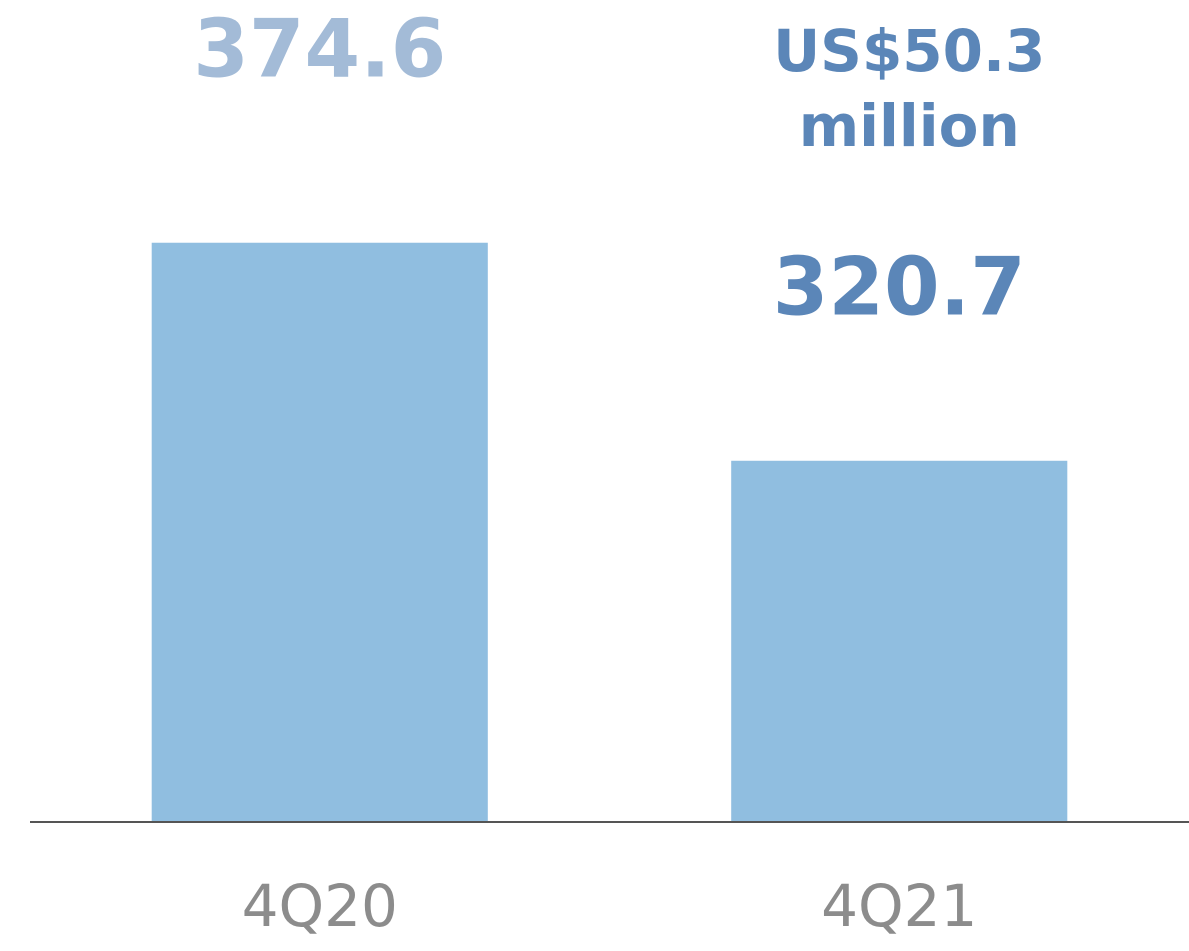 This screenshot has width=1189, height=951. What do you see at coordinates (899, 906) in the screenshot?
I see `x-tick-label: 4Q21` at bounding box center [899, 906].